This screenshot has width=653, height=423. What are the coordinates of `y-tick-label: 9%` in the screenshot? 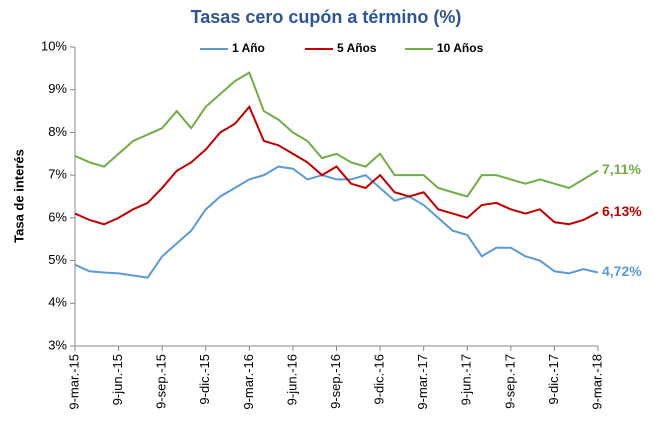 It's located at (57, 88).